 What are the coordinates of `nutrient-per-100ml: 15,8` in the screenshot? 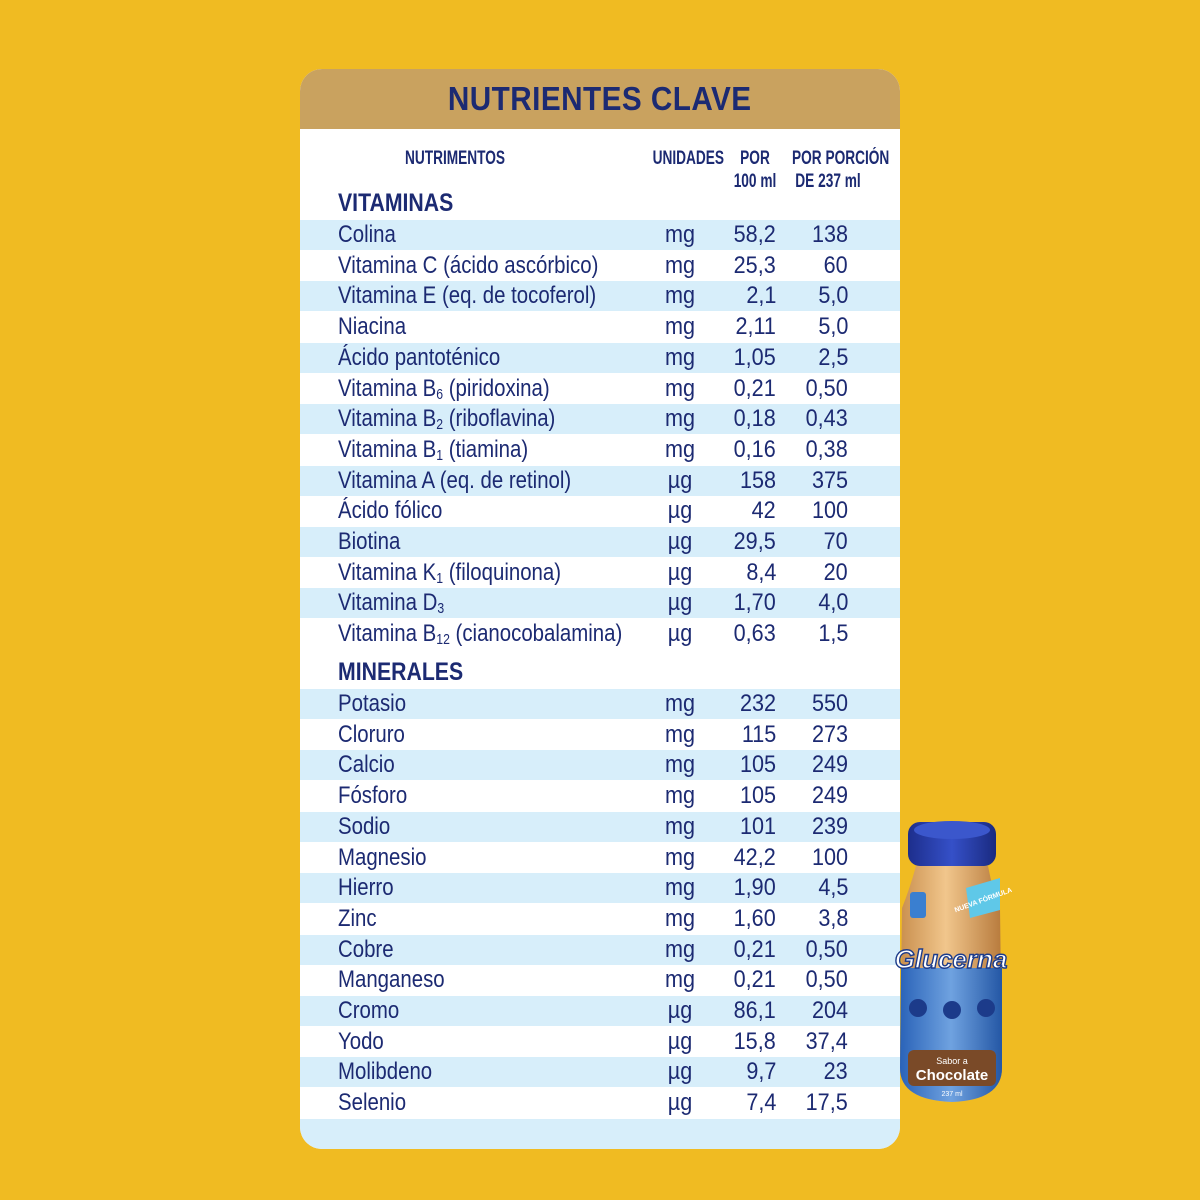 It's located at (754, 1041).